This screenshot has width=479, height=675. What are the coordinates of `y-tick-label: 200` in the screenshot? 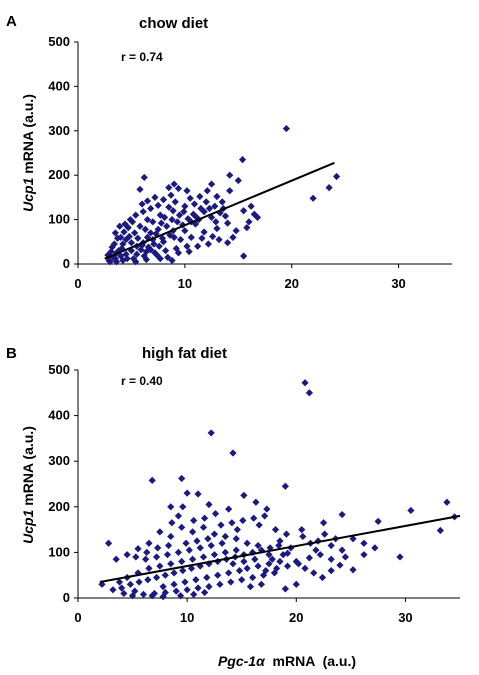 It's located at (59, 506).